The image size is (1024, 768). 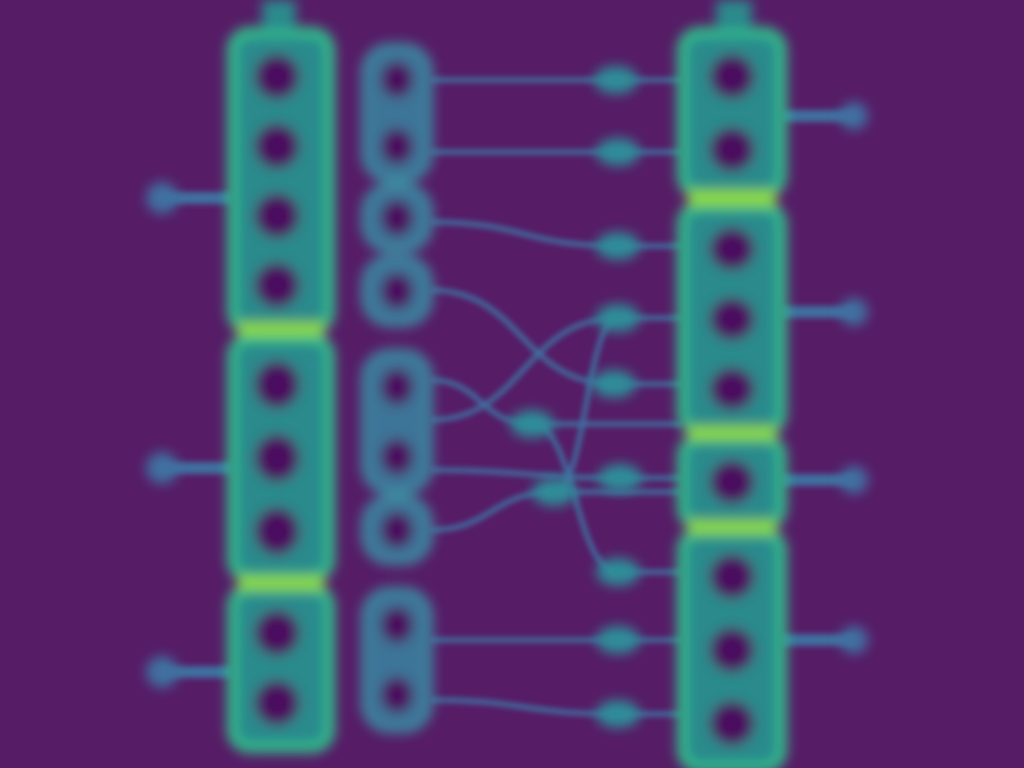 What do you see at coordinates (279, 15) in the screenshot?
I see `left-stack-top-stub` at bounding box center [279, 15].